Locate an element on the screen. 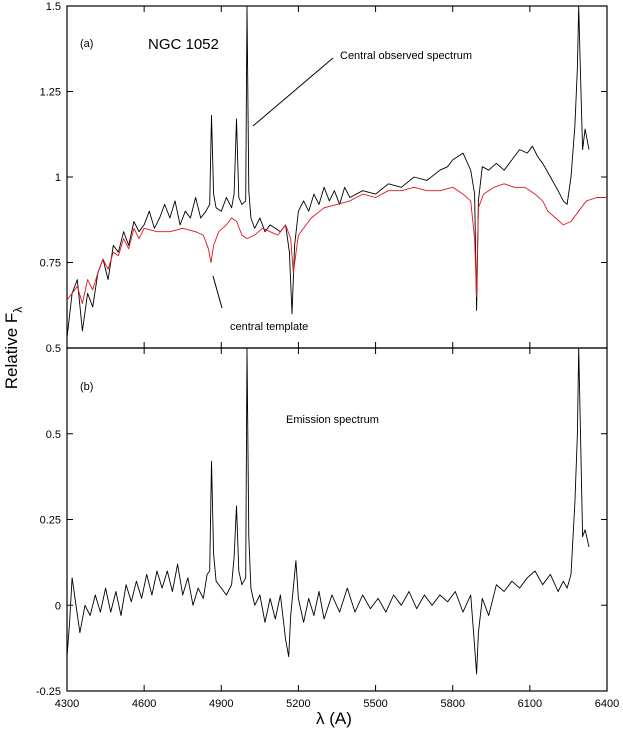 This screenshot has height=730, width=623. y-tick-label: 0.75 is located at coordinates (50, 264).